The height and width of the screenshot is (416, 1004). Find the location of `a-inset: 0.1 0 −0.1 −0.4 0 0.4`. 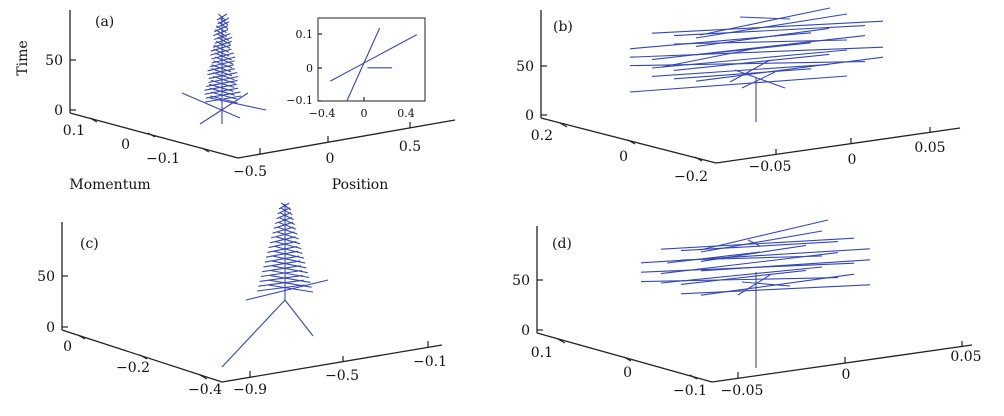

a-inset: 0.1 0 −0.1 −0.4 0 0.4 is located at coordinates (356, 68).